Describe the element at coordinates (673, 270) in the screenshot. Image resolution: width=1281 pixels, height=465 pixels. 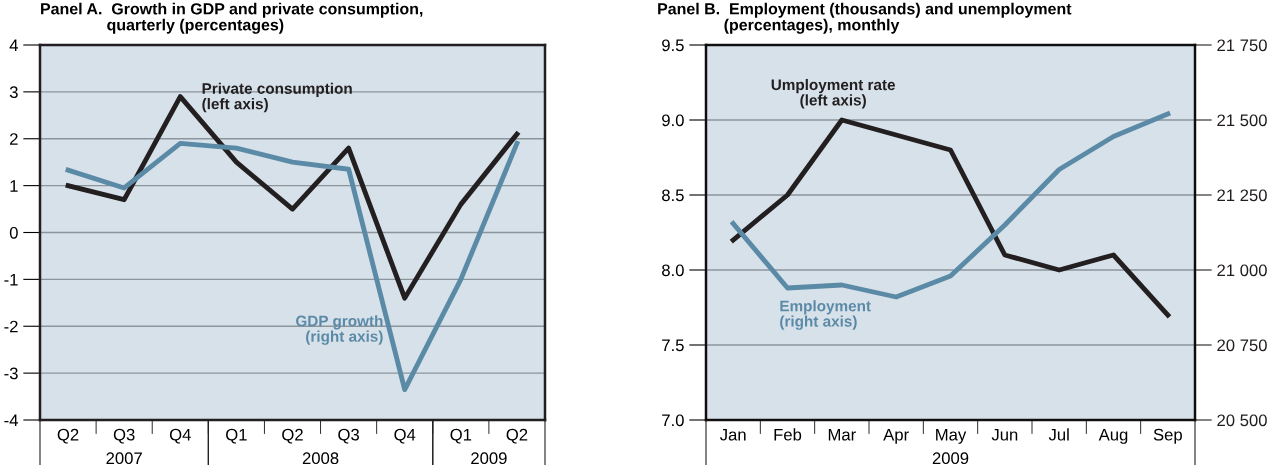
I see `y-tick-label: 8.0` at that location.